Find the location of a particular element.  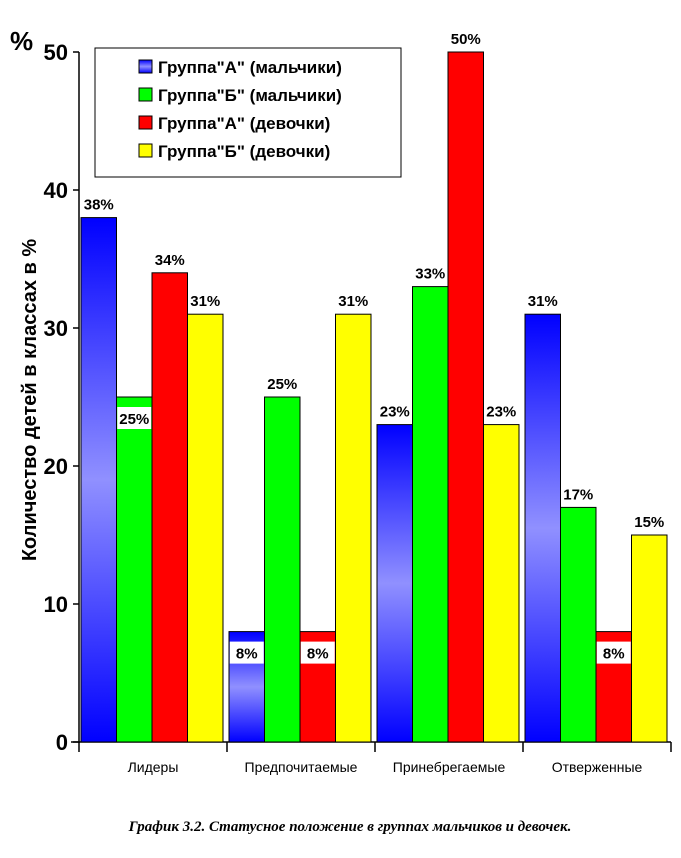

legend-entry-4: Группа"Б" (девочки) is located at coordinates (244, 151).